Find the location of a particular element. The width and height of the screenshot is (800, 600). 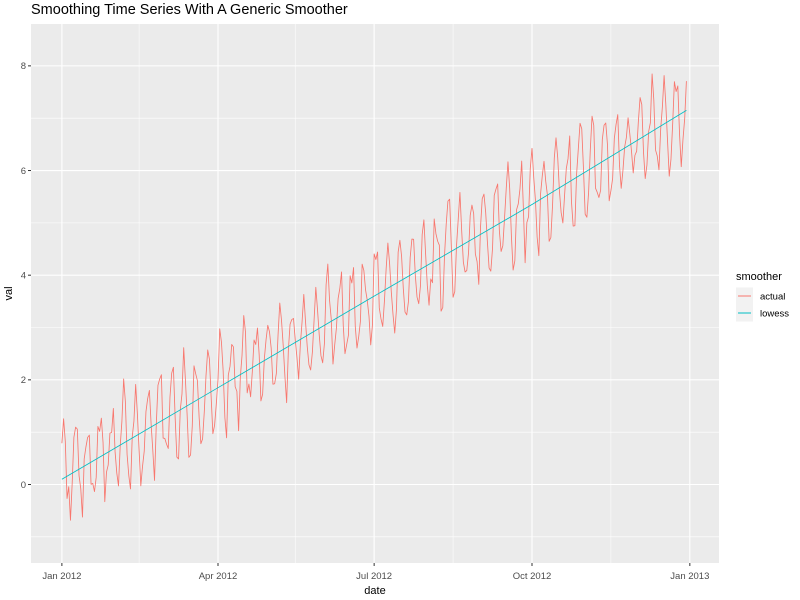

y-tick-label: 6 is located at coordinates (23, 171).